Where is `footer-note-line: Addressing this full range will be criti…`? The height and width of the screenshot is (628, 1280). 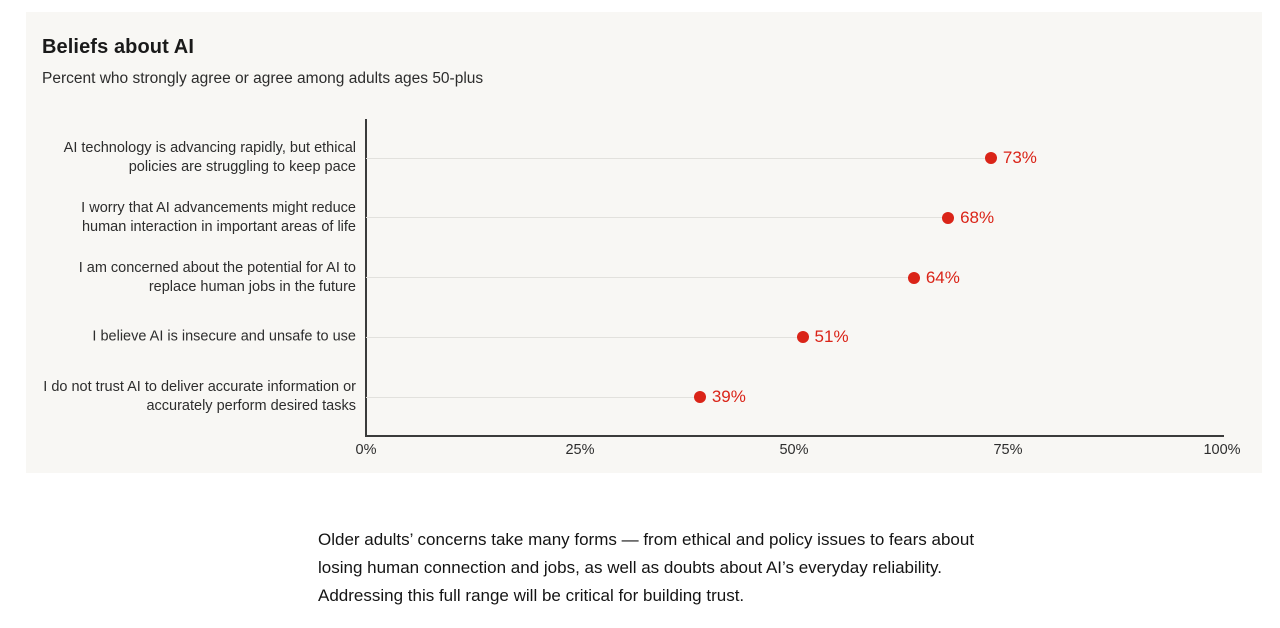
footer-note-line: Addressing this full range will be criti… is located at coordinates (531, 595).